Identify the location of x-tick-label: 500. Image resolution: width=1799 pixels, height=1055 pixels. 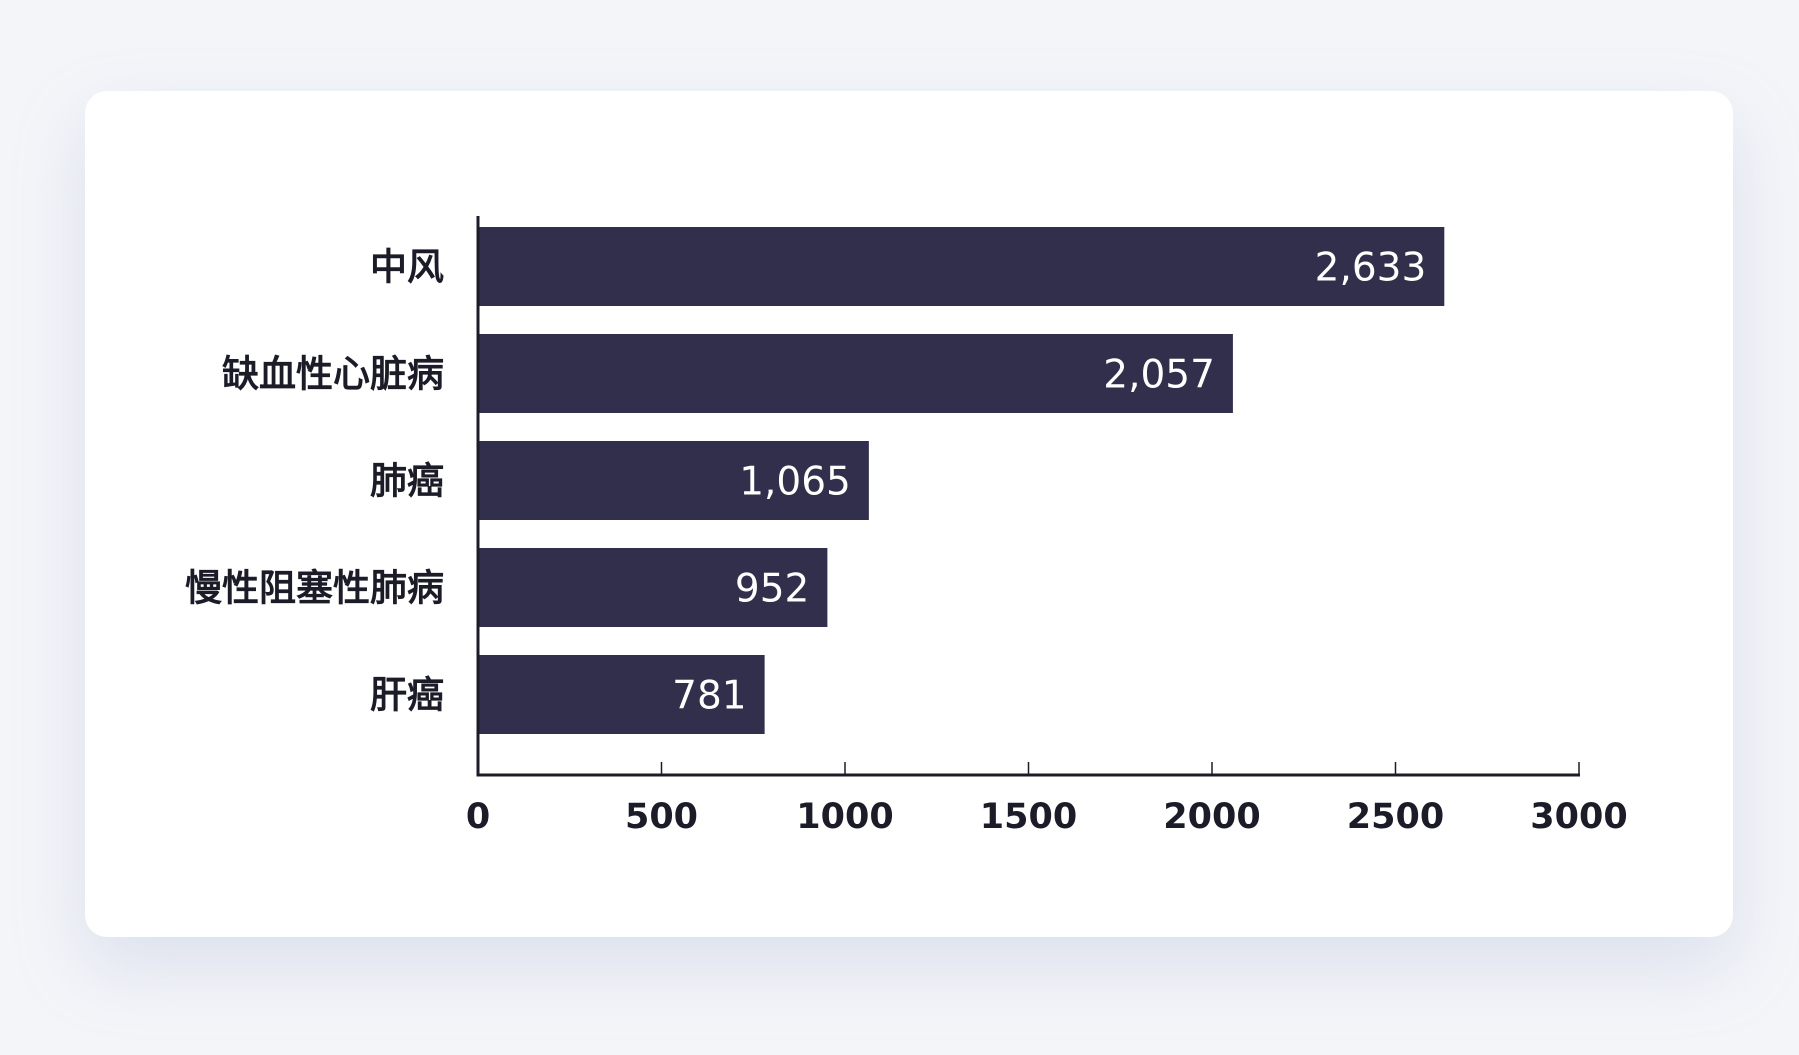
(661, 817).